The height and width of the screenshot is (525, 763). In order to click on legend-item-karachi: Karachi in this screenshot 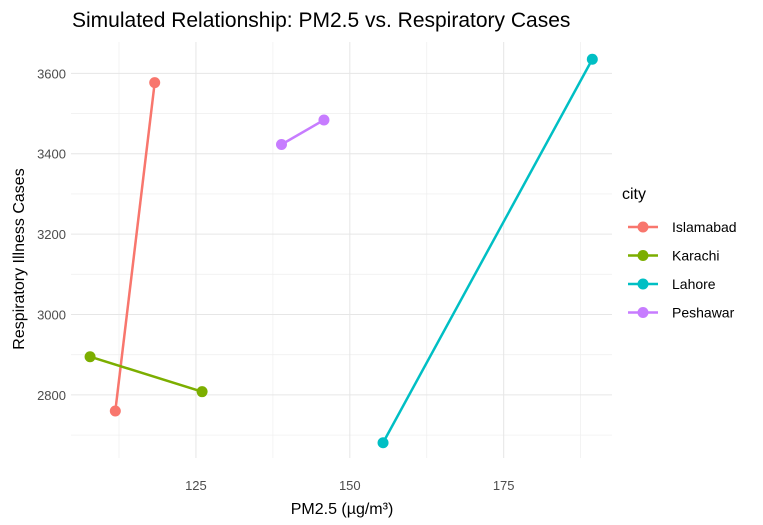, I will do `click(673, 256)`.